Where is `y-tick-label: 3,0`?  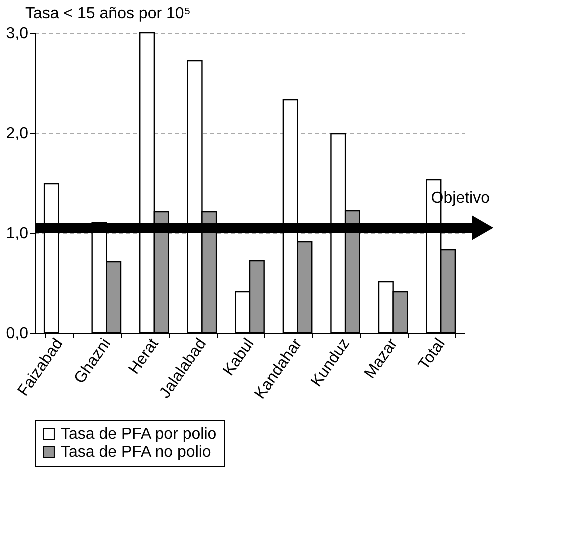 y-tick-label: 3,0 is located at coordinates (17, 34).